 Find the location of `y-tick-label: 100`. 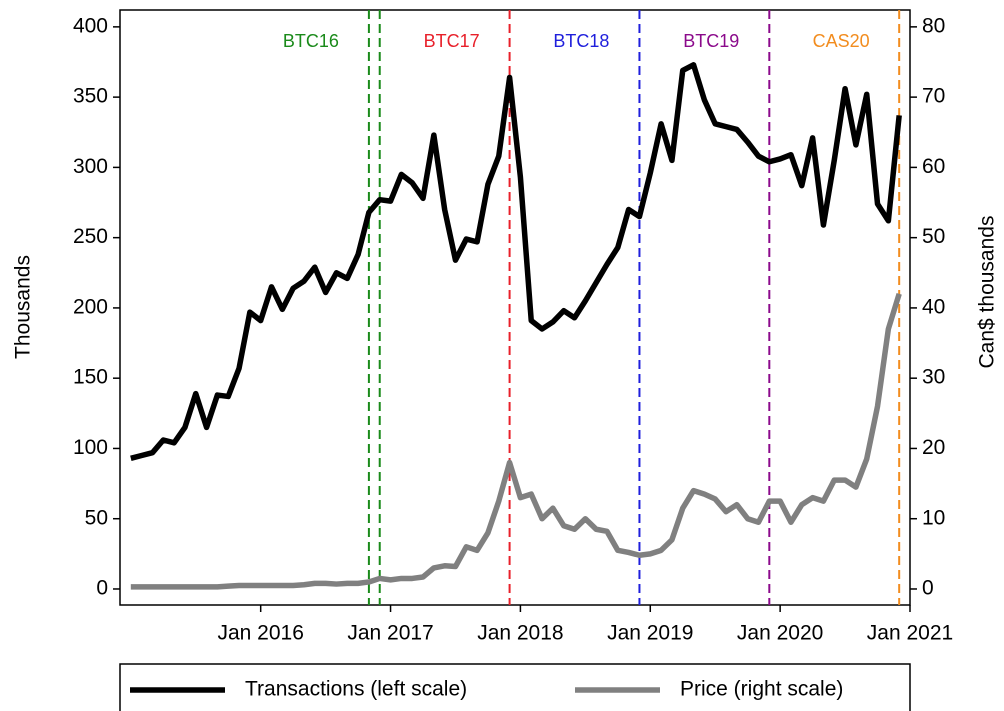

y-tick-label: 100 is located at coordinates (90, 447).